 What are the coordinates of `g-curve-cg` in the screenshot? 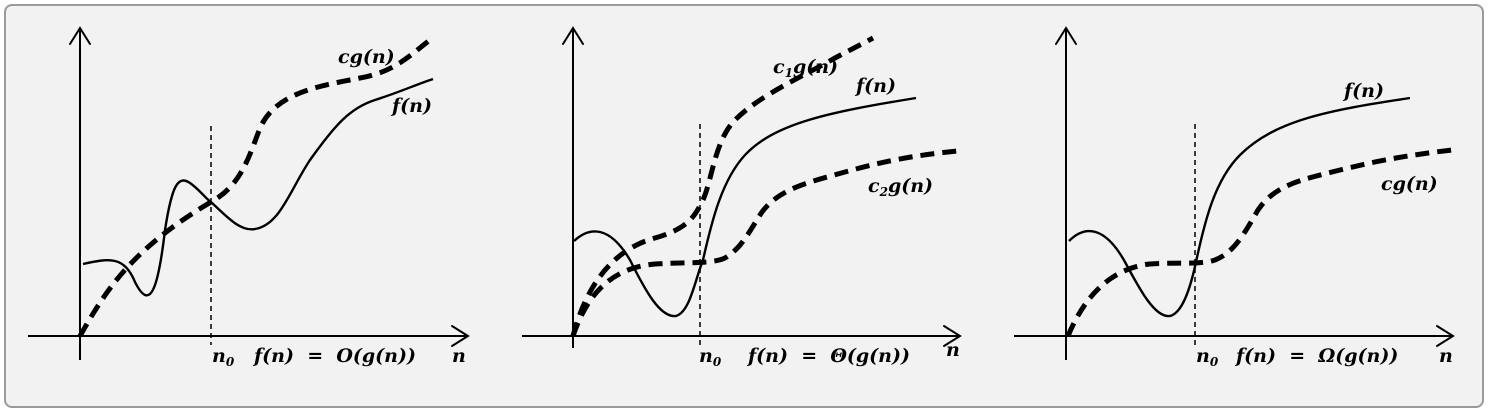 It's located at (1259, 242).